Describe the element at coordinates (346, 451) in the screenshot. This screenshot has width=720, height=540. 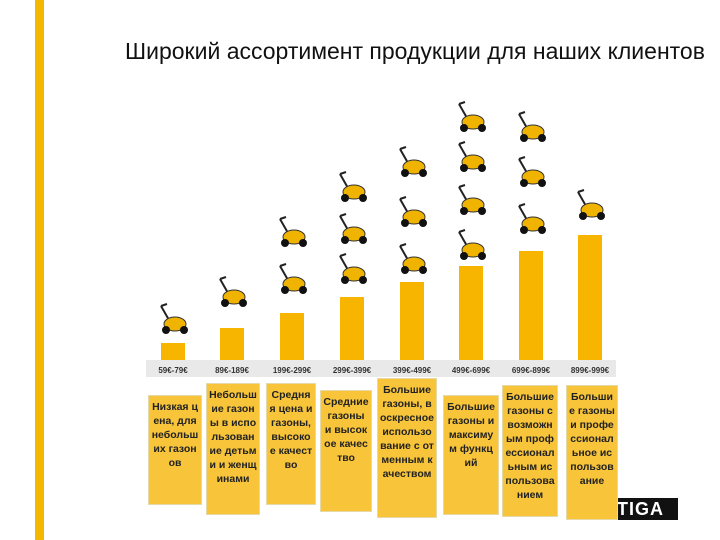
I see `description-card: Средние газоны и высокое качество` at that location.